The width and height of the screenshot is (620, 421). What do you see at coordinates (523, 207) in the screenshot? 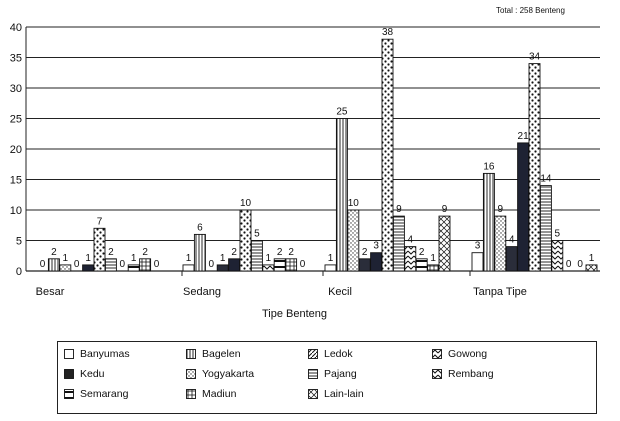
I see `bar-gowong-tanpa-tipe` at bounding box center [523, 207].